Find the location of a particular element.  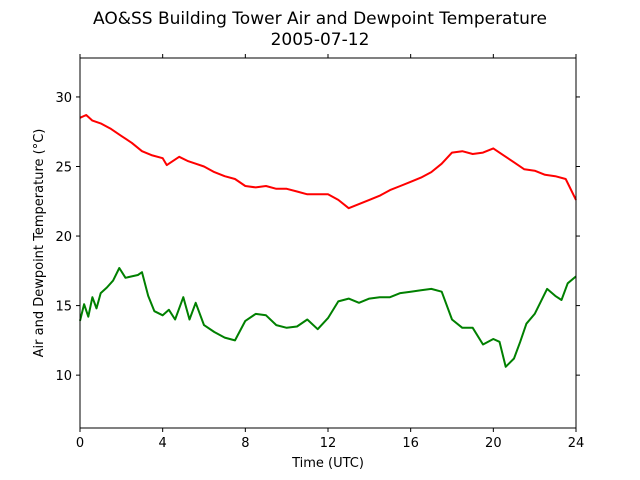

y-tick-label: 15 is located at coordinates (63, 307).